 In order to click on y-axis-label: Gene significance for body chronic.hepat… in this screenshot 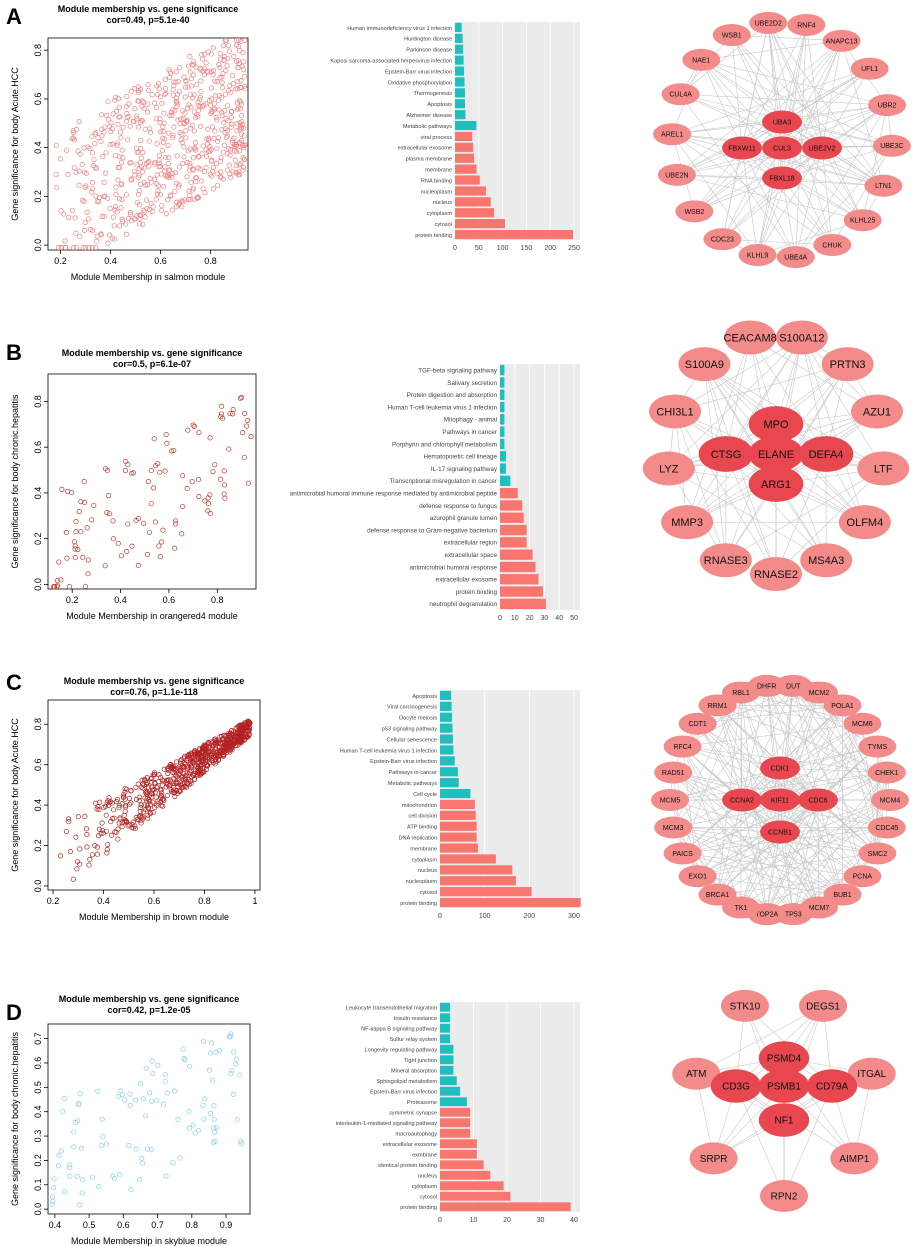, I will do `click(15, 1118)`.